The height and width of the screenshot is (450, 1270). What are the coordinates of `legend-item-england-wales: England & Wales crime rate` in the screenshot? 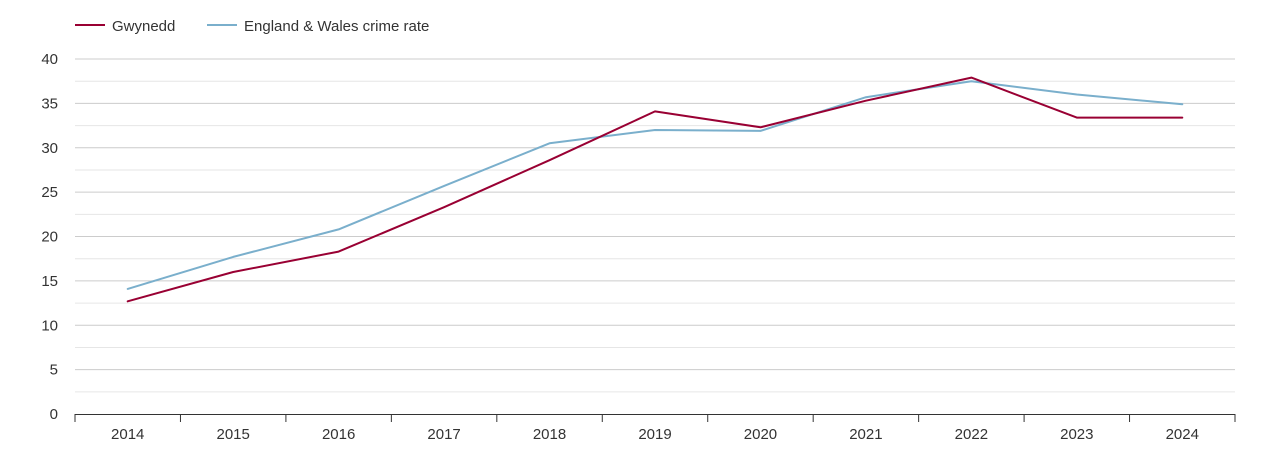 It's located at (318, 26).